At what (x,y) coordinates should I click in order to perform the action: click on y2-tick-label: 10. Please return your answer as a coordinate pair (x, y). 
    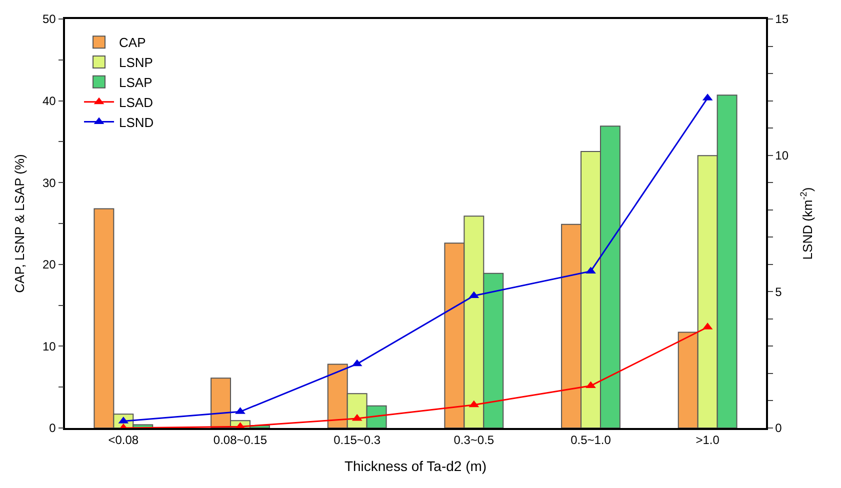
    Looking at the image, I should click on (782, 155).